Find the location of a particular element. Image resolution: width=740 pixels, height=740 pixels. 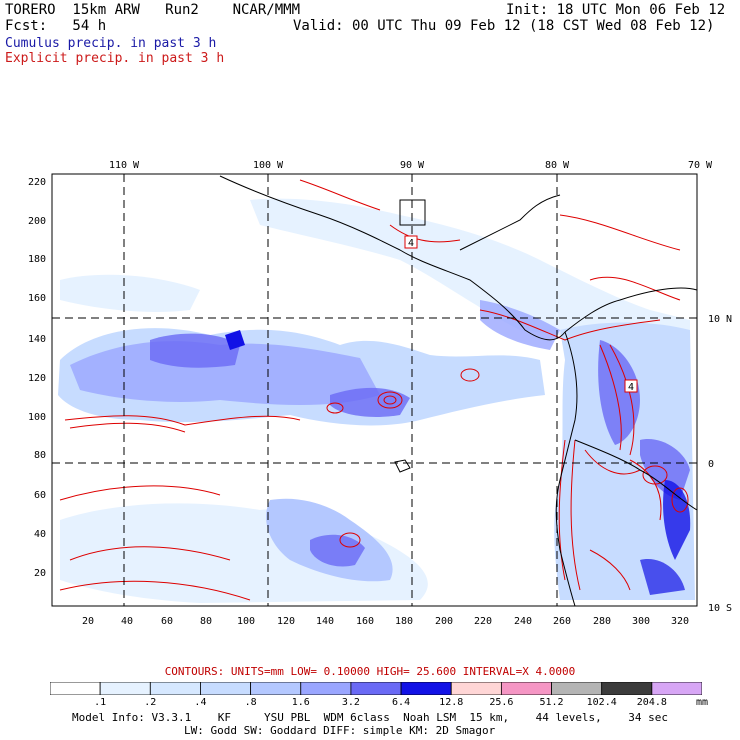

x-tick: 120 is located at coordinates (286, 621).